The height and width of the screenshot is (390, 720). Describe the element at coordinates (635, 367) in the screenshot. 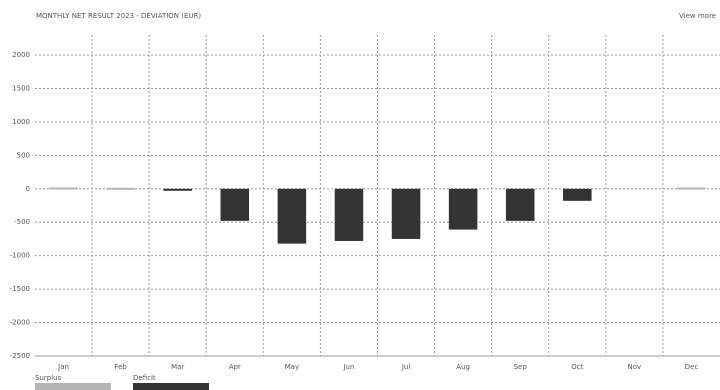

I see `x-tick-label: Nov` at that location.